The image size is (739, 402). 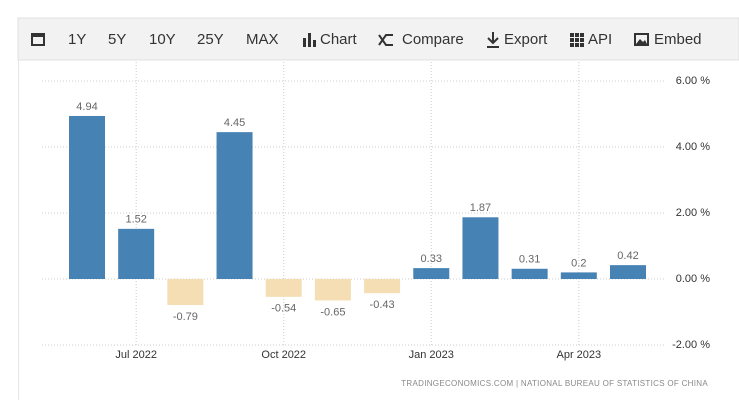 I want to click on y-tick-label: 0.00 %, so click(x=693, y=279).